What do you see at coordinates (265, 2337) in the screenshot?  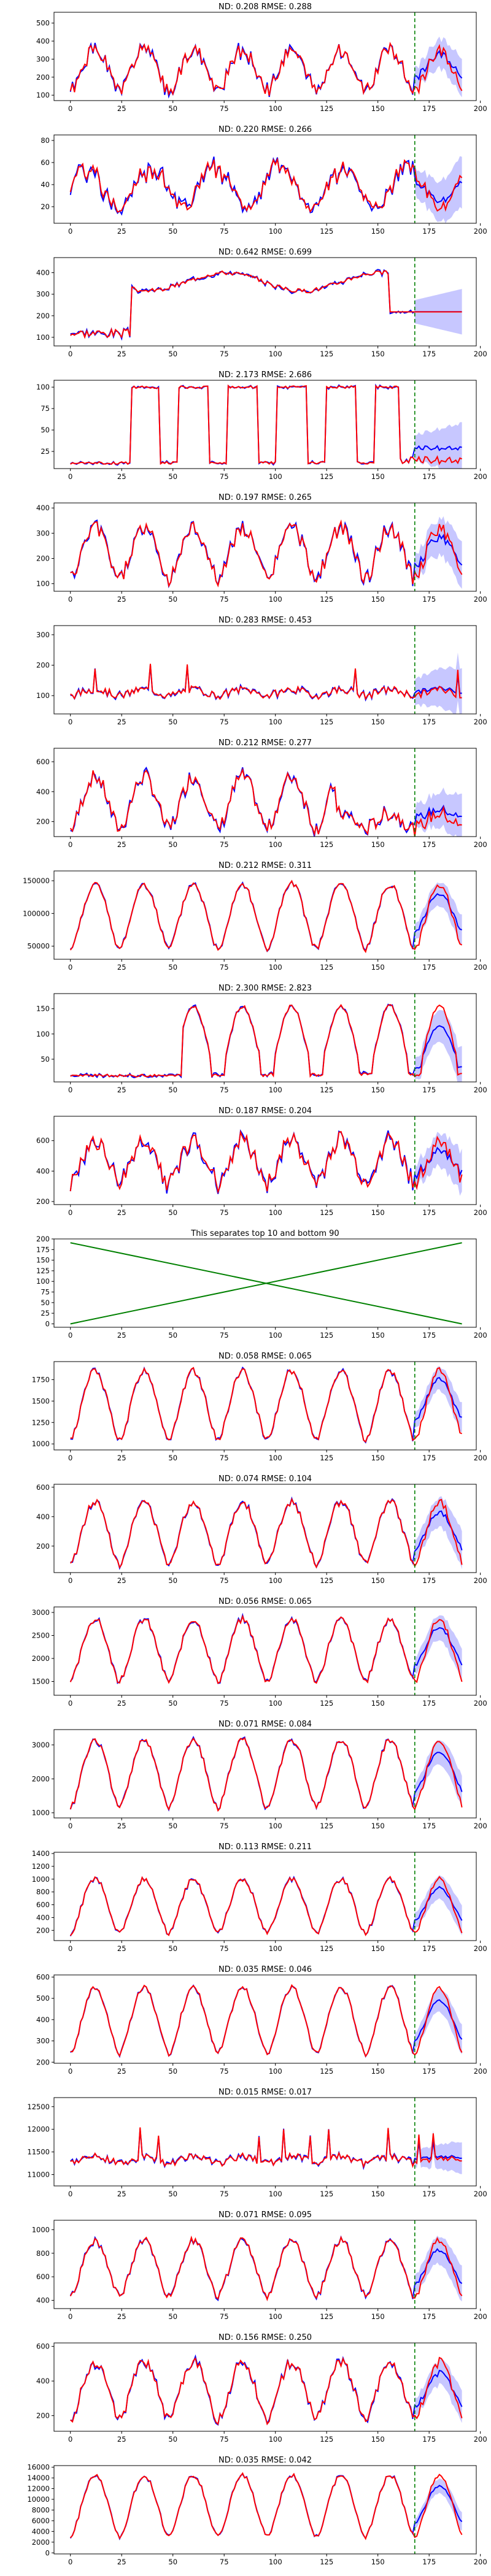 I see `chart-title: ND: 0.156 RMSE: 0.250` at bounding box center [265, 2337].